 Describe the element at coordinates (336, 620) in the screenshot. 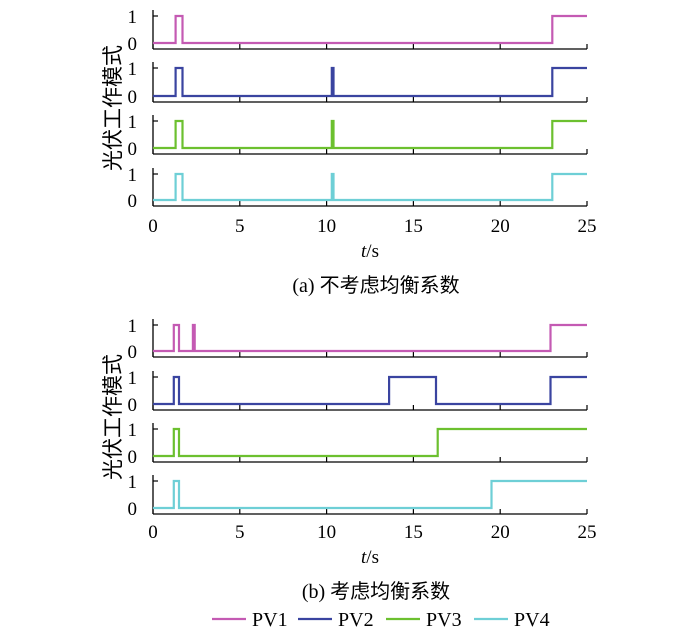

I see `legend-item-pv2: PV2` at that location.